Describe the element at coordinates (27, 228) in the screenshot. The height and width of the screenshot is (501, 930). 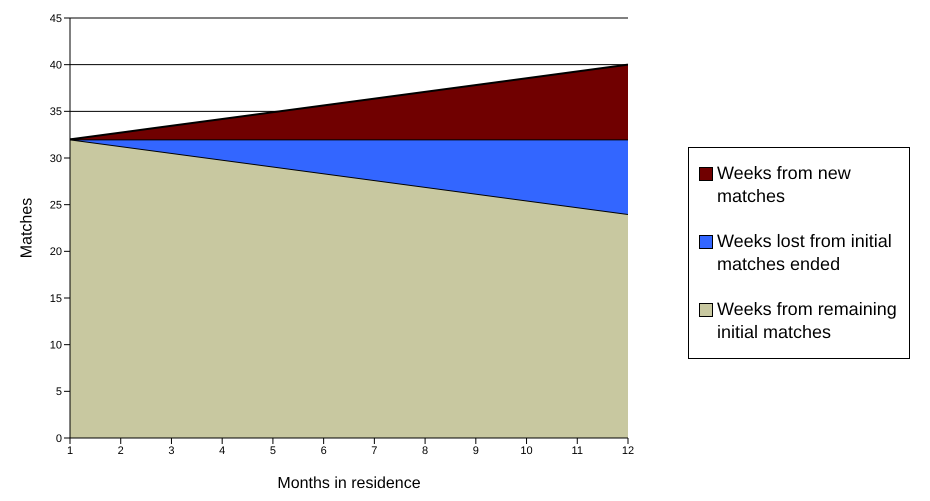
I see `y-axis-title: Matches` at that location.